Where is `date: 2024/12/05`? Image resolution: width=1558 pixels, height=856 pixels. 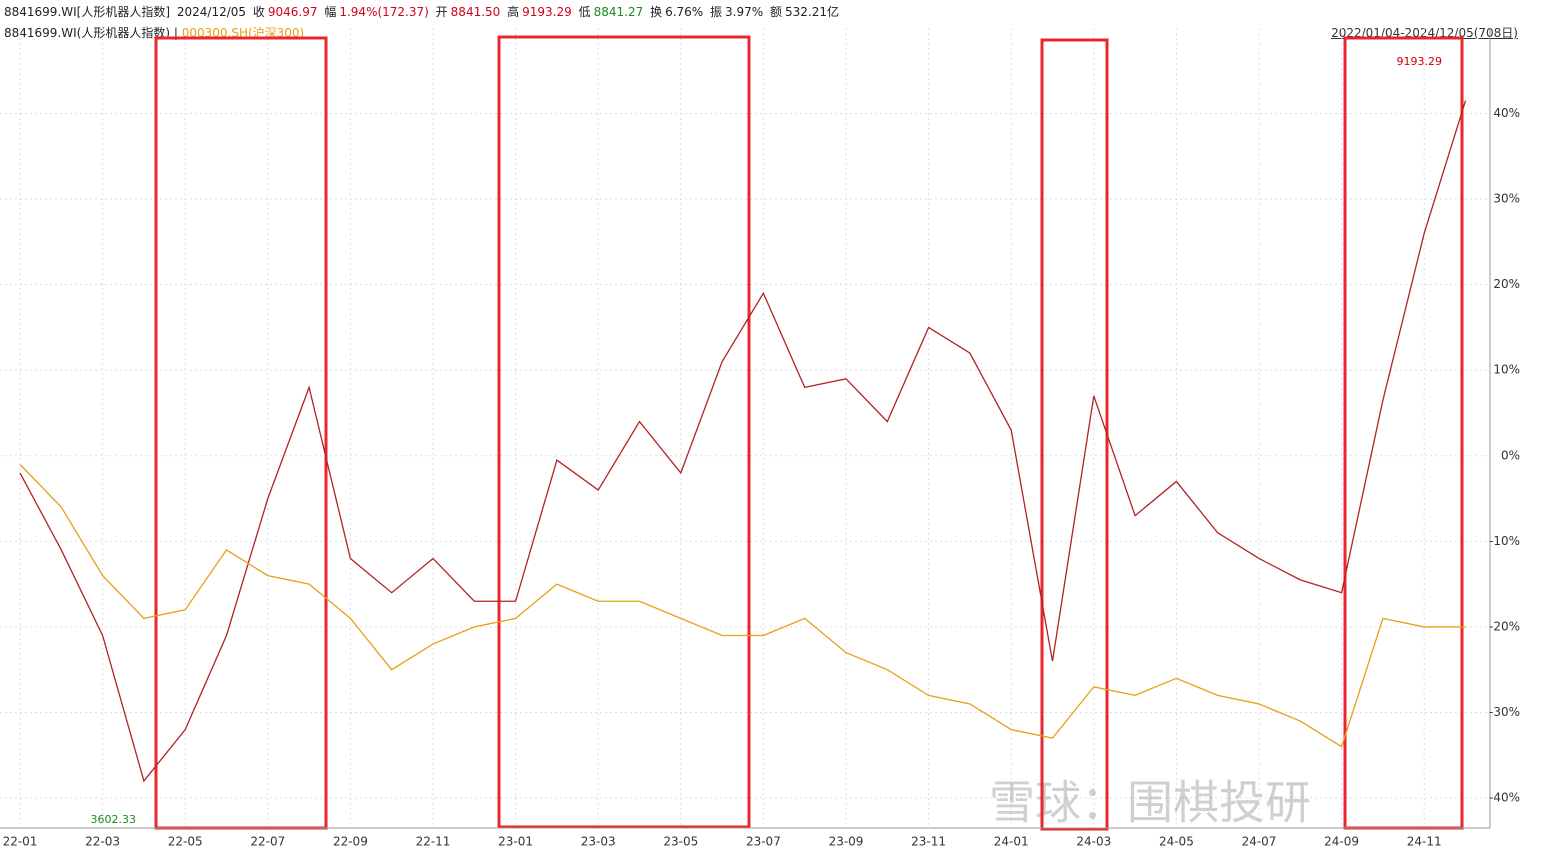 date: 2024/12/05 is located at coordinates (211, 12).